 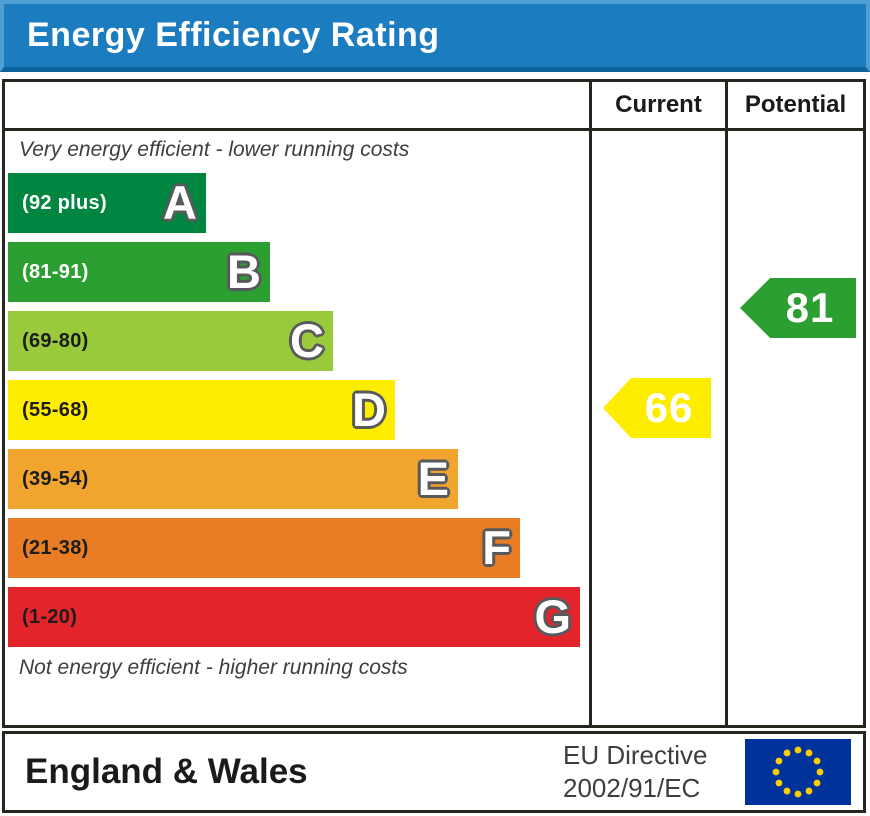 I want to click on chart-title-bar: Energy Efficiency Rating, so click(x=435, y=36).